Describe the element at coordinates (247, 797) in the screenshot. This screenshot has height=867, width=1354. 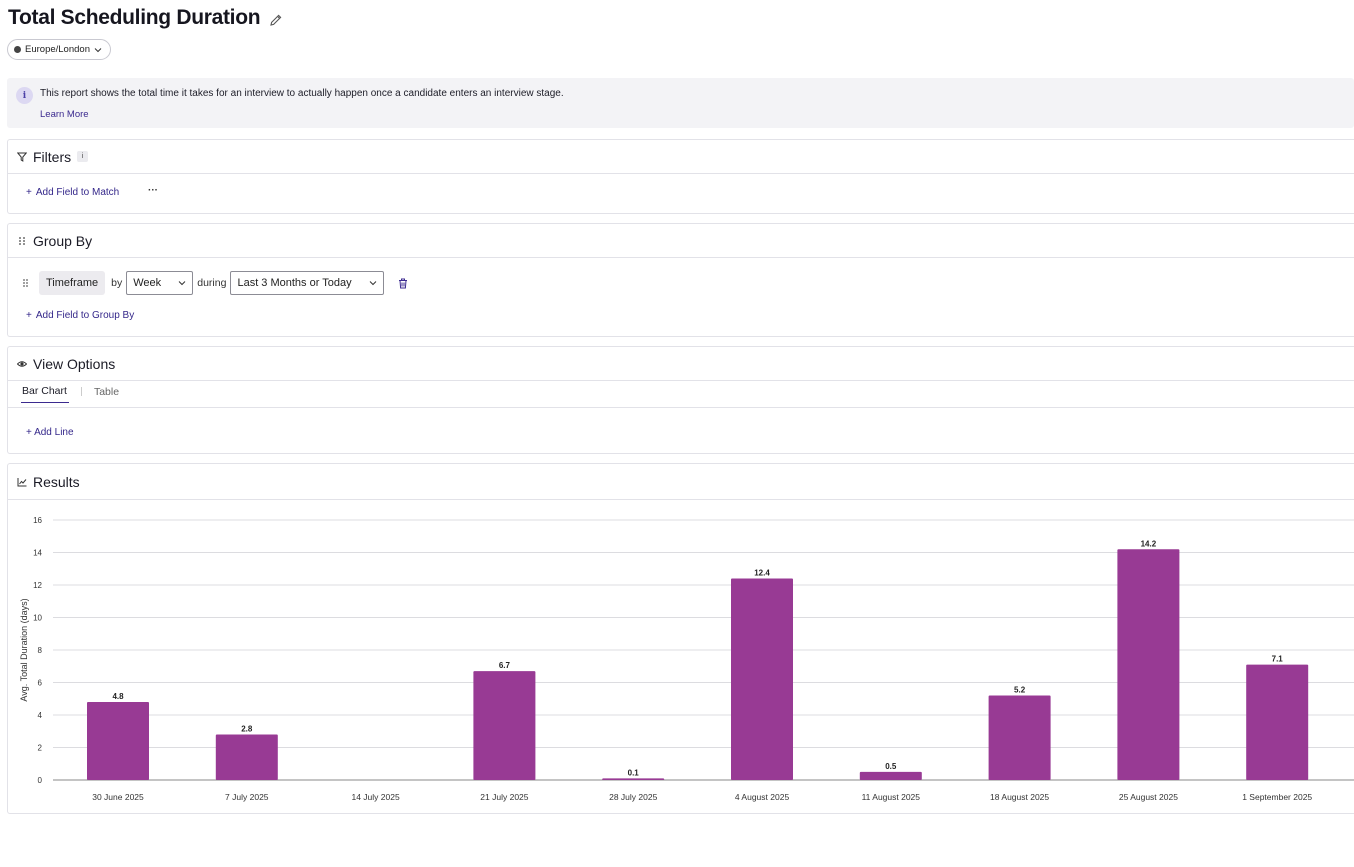
I see `x-tick-label: 7 July 2025` at that location.